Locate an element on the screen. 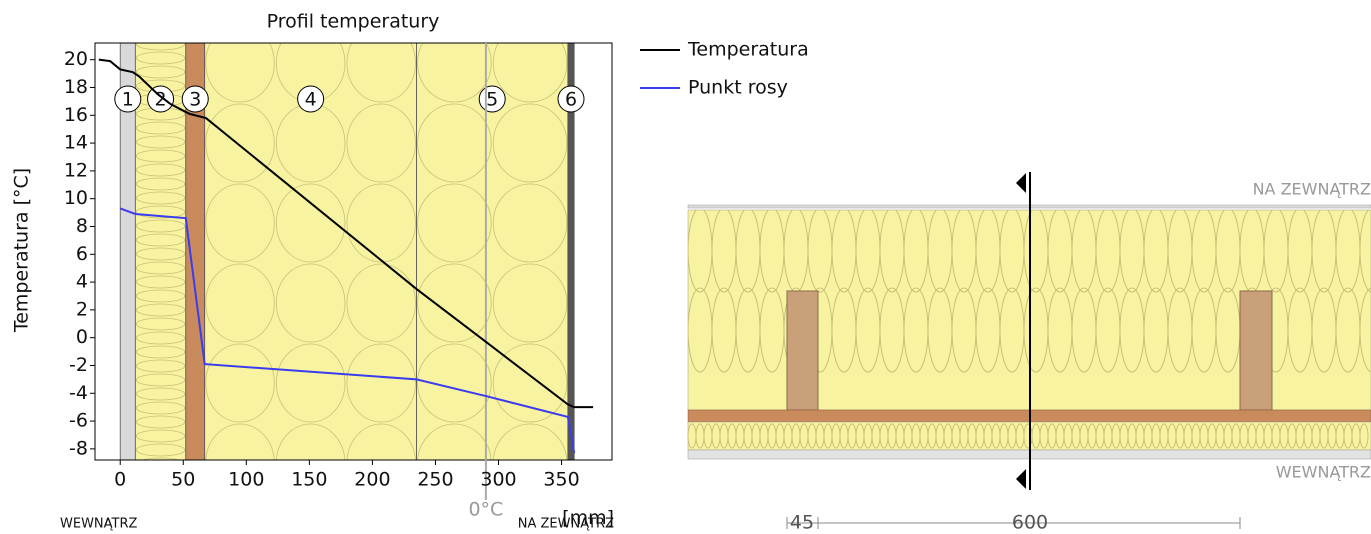  y-axis-label: Temperatura [°C] is located at coordinates (22, 250).